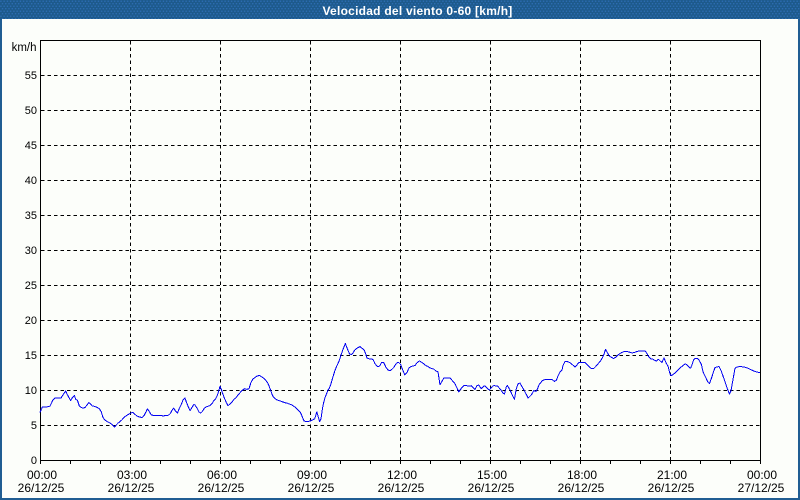 This screenshot has height=500, width=800. Describe the element at coordinates (672, 475) in the screenshot. I see `svg-text: 21:00` at that location.